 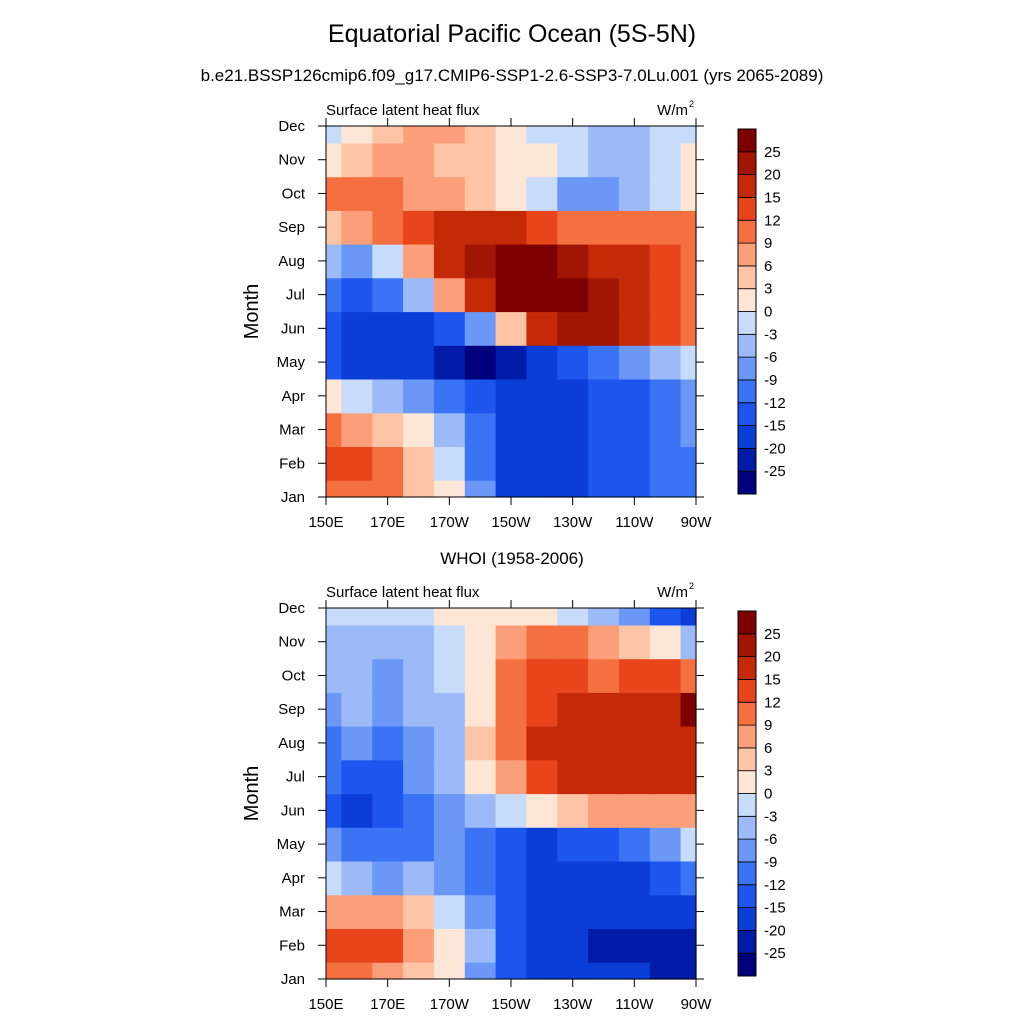 I want to click on colorbar-label: 9, so click(x=768, y=725).